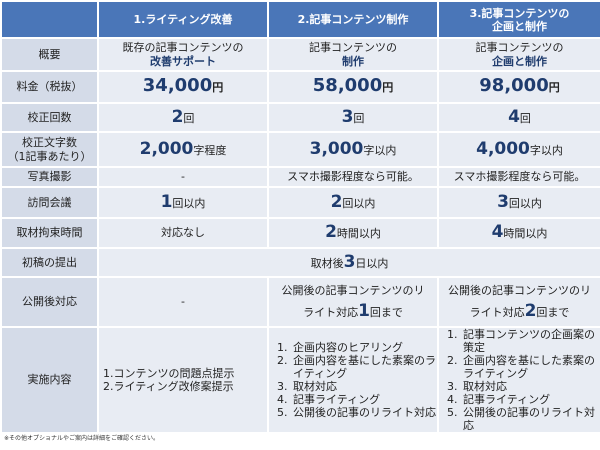 The width and height of the screenshot is (600, 450). What do you see at coordinates (519, 26) in the screenshot?
I see `header-plan-3-line2: 企画と制作` at bounding box center [519, 26].